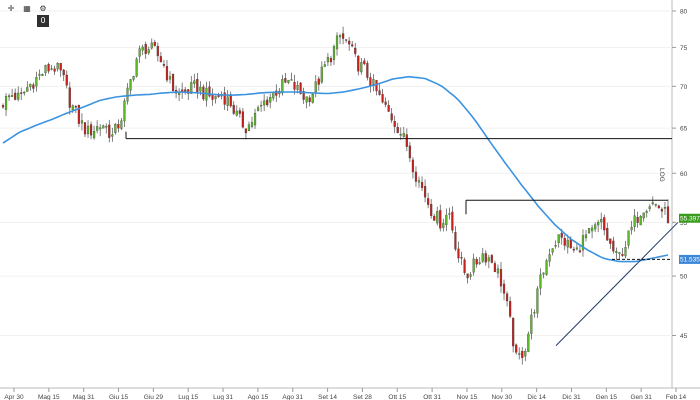  Describe the element at coordinates (27, 8) in the screenshot. I see `grid-icon: ▦` at that location.